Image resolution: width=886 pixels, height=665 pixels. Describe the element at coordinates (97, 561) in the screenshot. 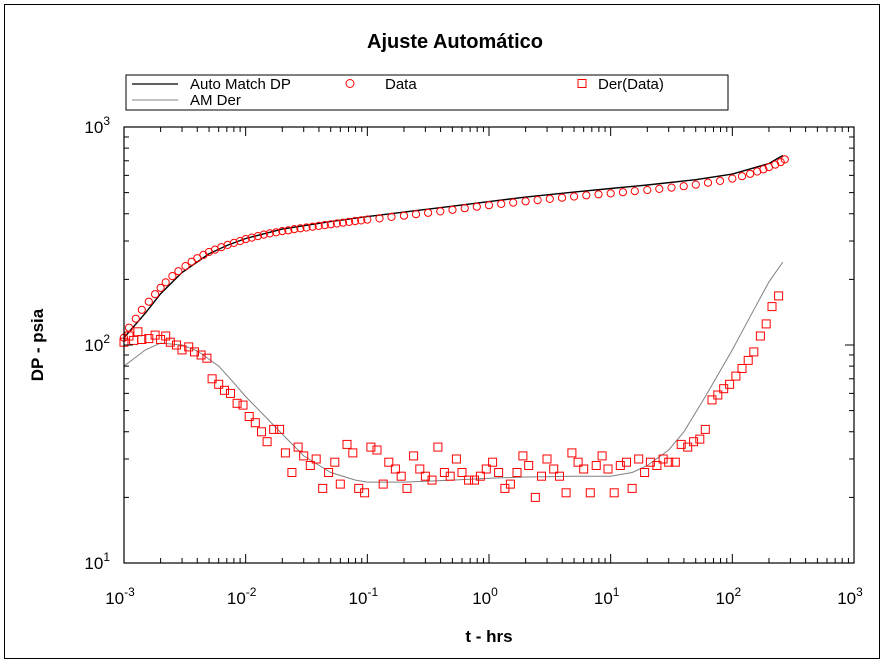

I see `y-tick-label: 10¹` at that location.